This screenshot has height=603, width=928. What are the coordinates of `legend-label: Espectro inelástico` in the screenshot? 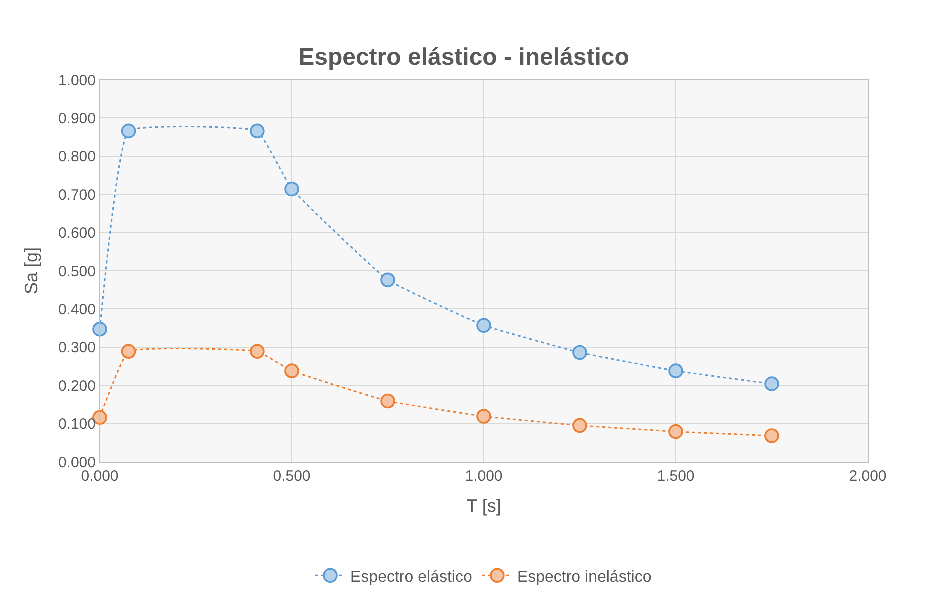 It's located at (584, 577).